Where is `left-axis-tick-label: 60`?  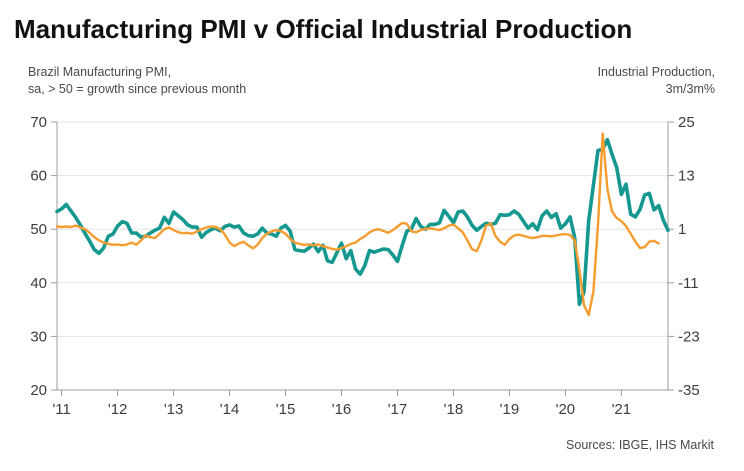 left-axis-tick-label: 60 is located at coordinates (38, 176).